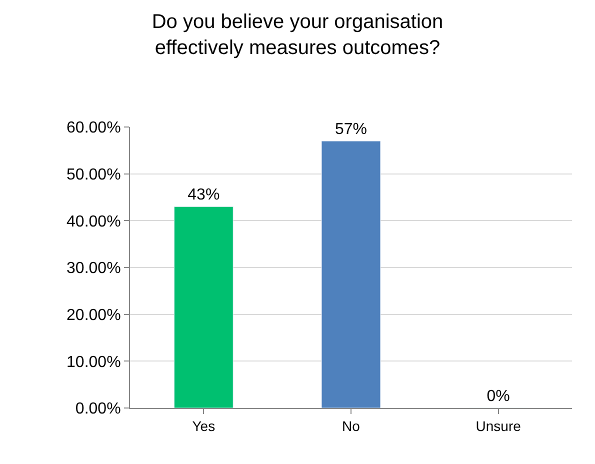  What do you see at coordinates (93, 315) in the screenshot?
I see `y-tick-label: 20.00%` at bounding box center [93, 315].